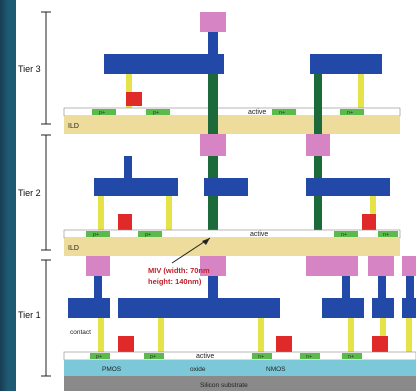 The width and height of the screenshot is (416, 391). What do you see at coordinates (205, 356) in the screenshot?
I see `tier1-active-label: active` at bounding box center [205, 356].